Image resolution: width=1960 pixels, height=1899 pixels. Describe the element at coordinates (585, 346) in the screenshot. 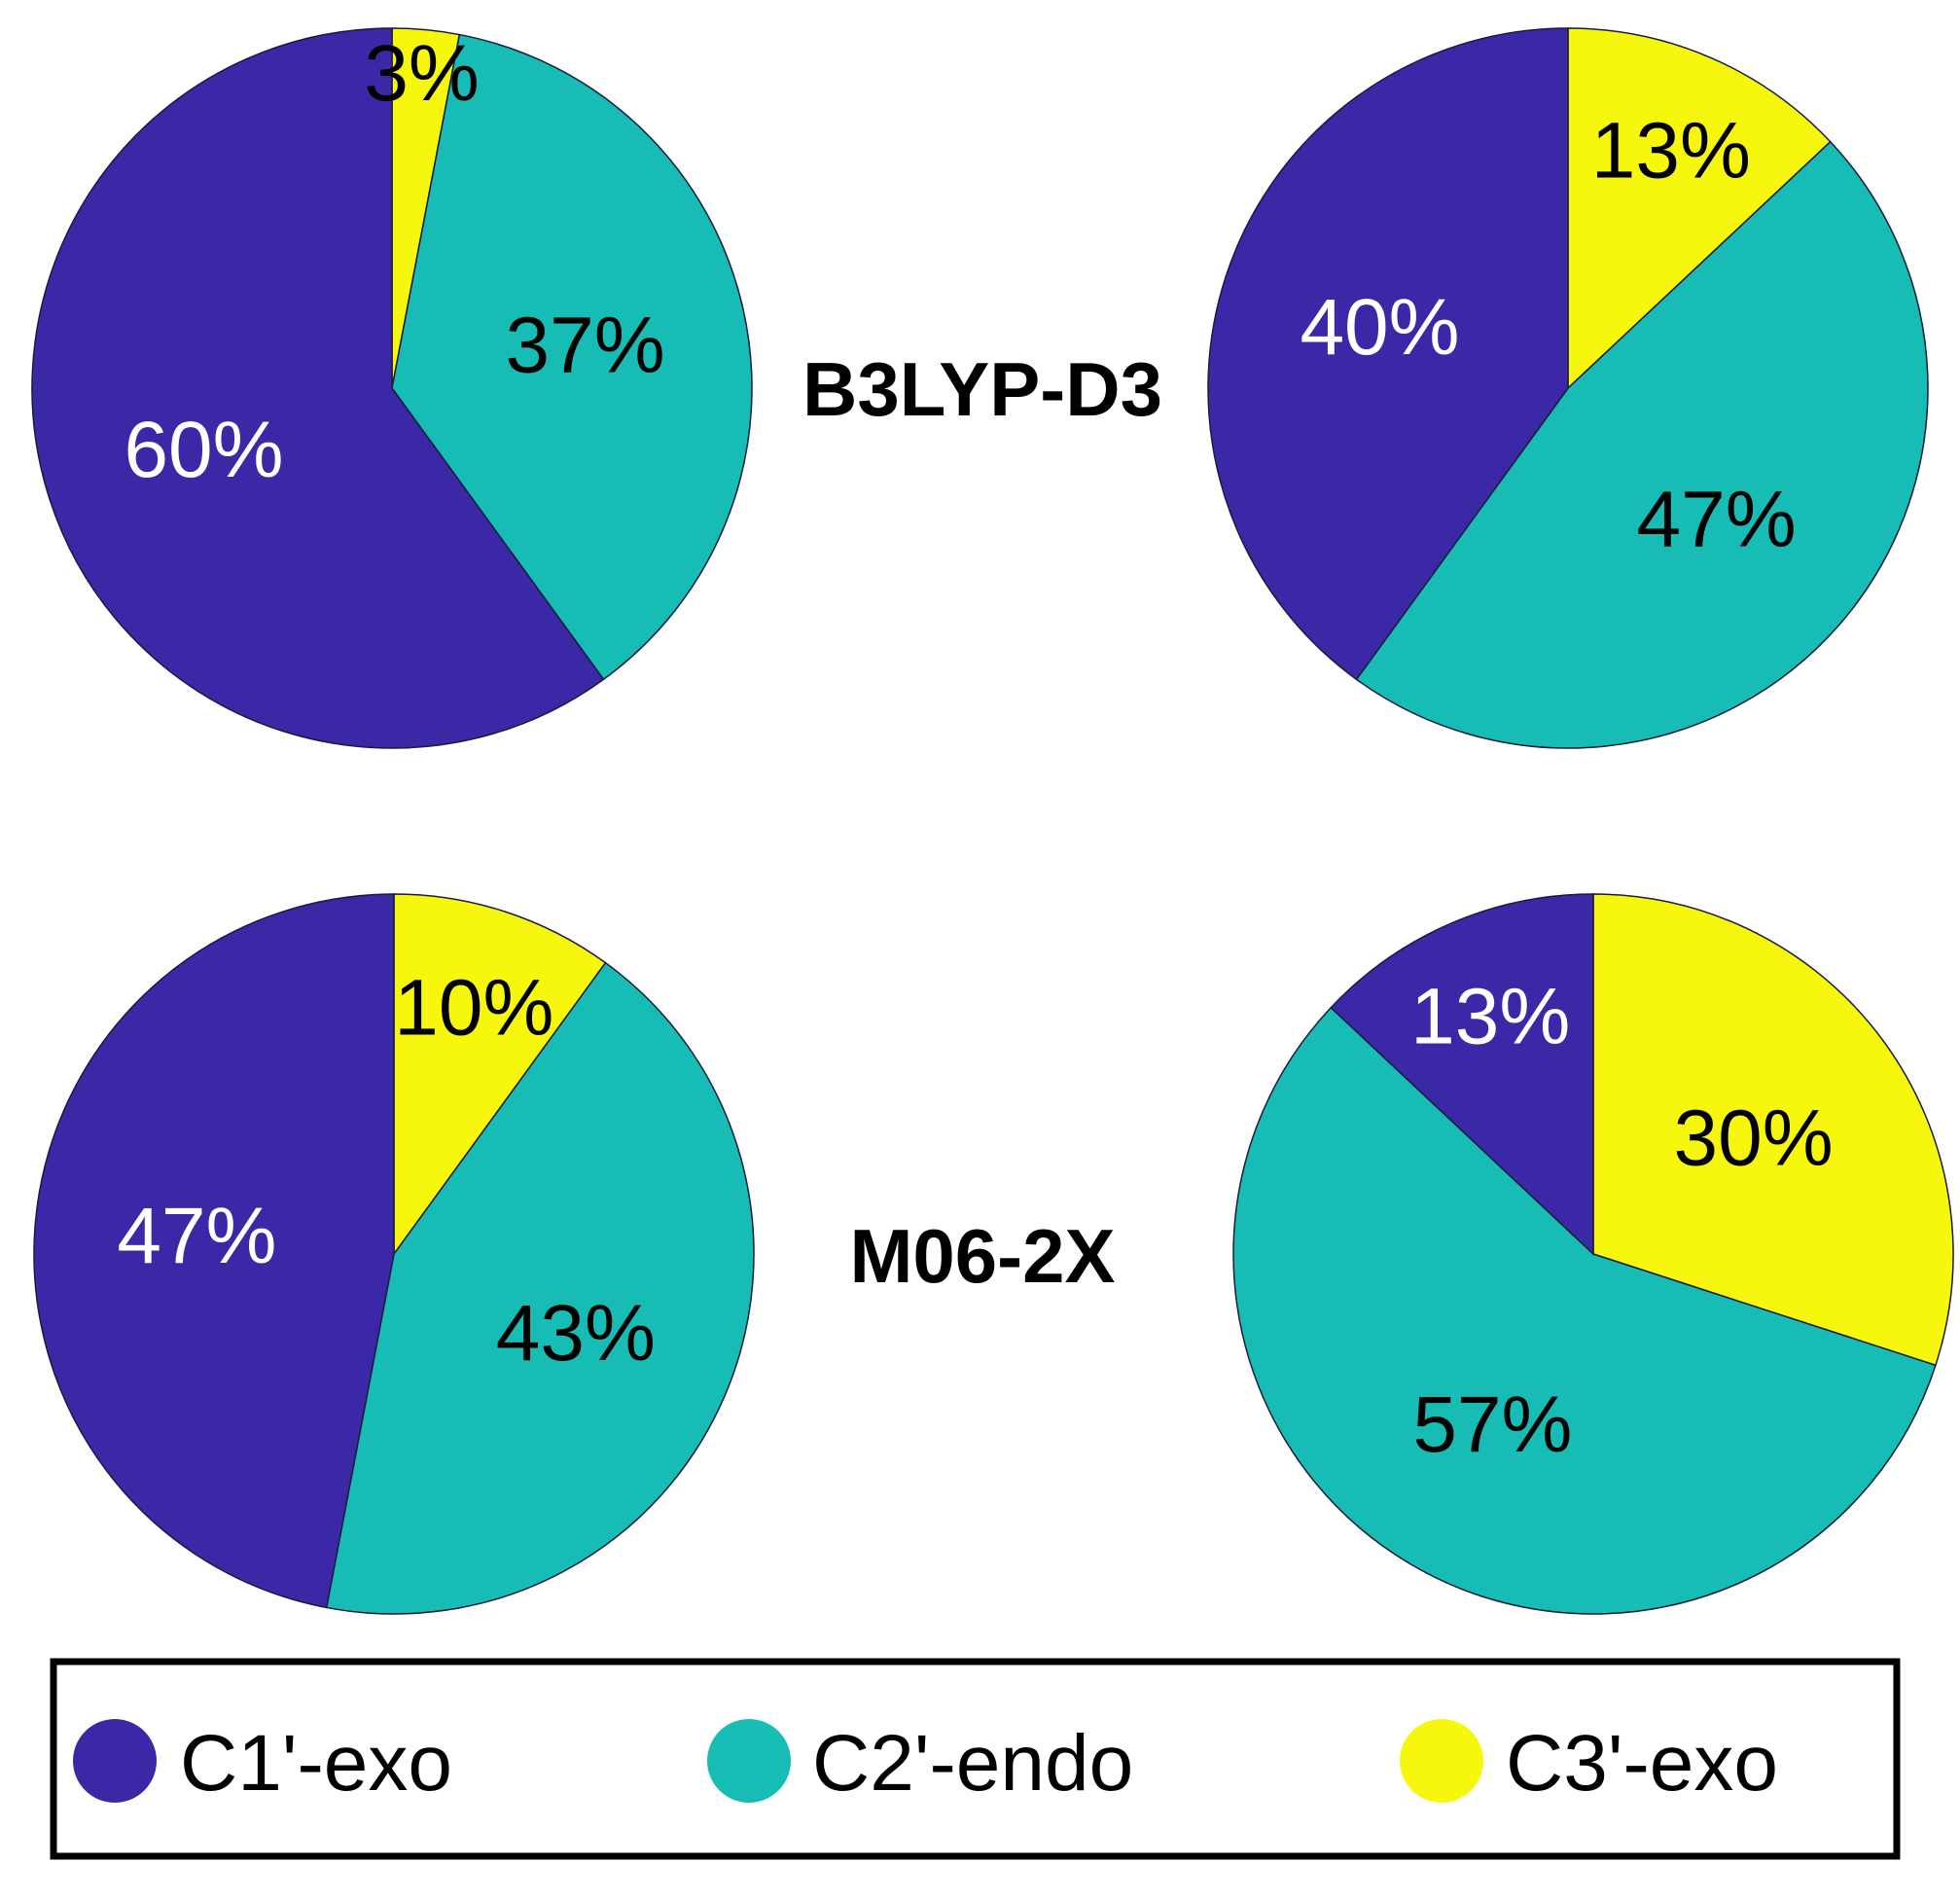

I see `slice-label-c2-endo: 37%` at that location.